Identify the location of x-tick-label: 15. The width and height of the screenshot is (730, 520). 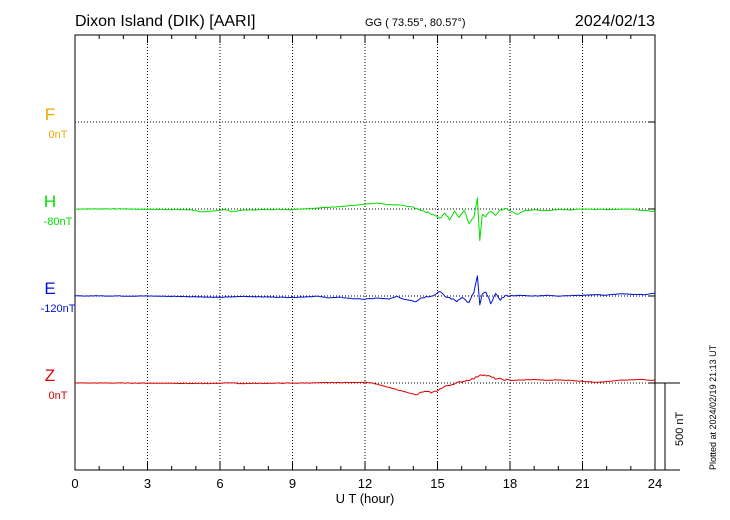
(437, 483).